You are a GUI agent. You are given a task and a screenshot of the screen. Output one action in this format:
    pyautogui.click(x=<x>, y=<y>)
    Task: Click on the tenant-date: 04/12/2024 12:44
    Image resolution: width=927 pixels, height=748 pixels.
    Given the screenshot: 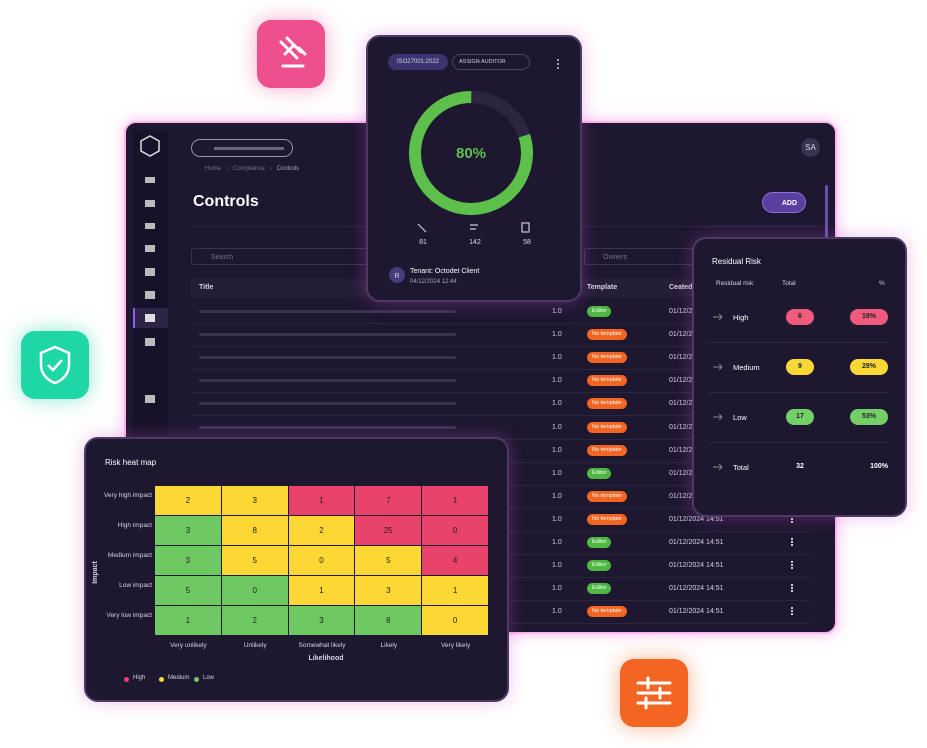 What is the action you would take?
    pyautogui.click(x=433, y=282)
    